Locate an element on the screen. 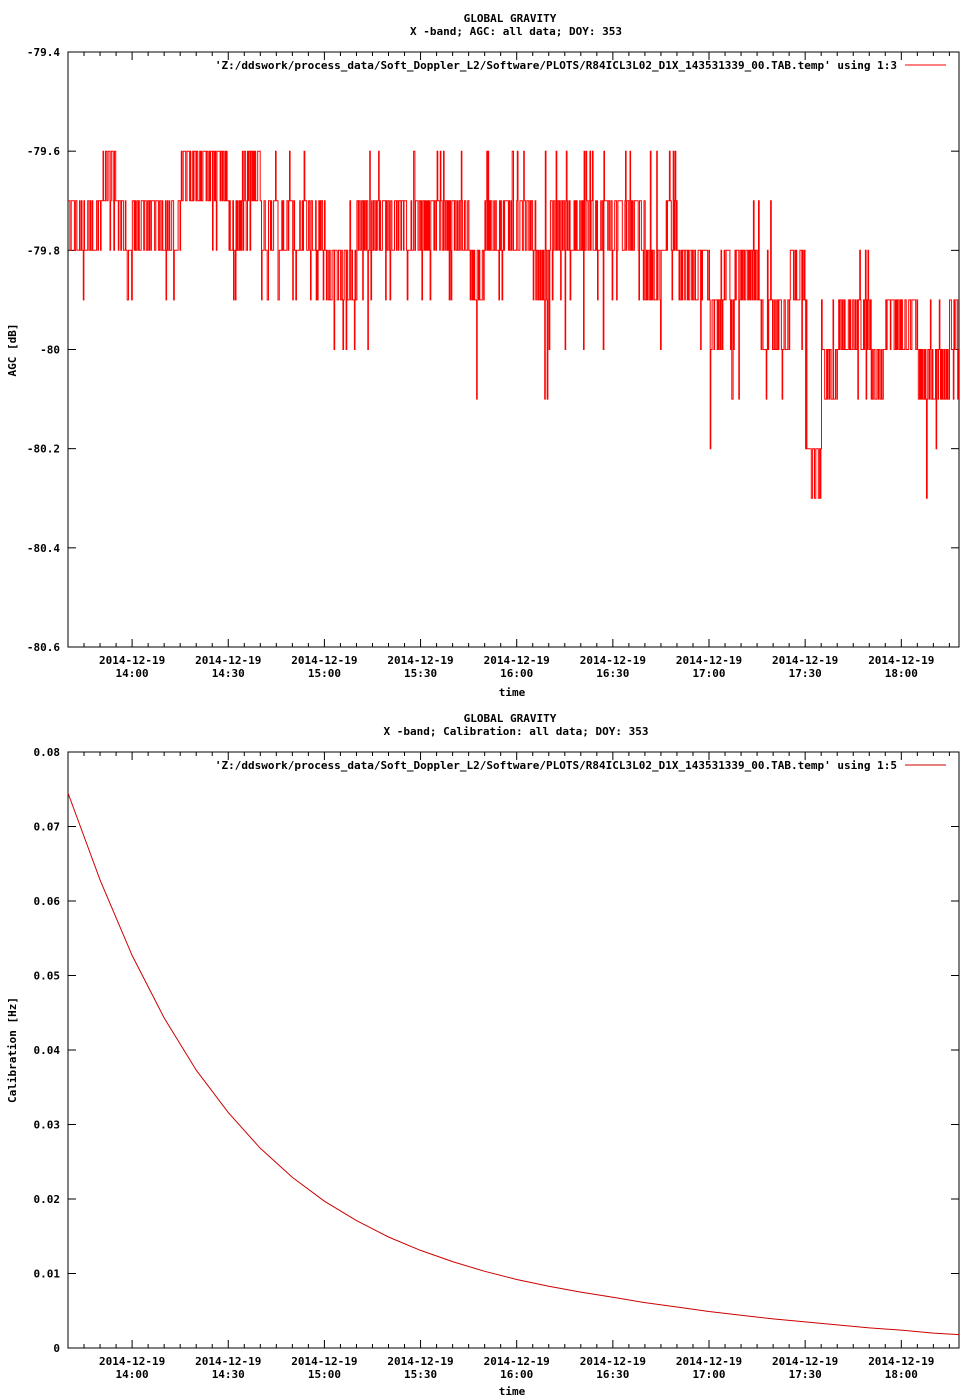 This screenshot has height=1400, width=980. agc-x-axis-label: time is located at coordinates (512, 692).